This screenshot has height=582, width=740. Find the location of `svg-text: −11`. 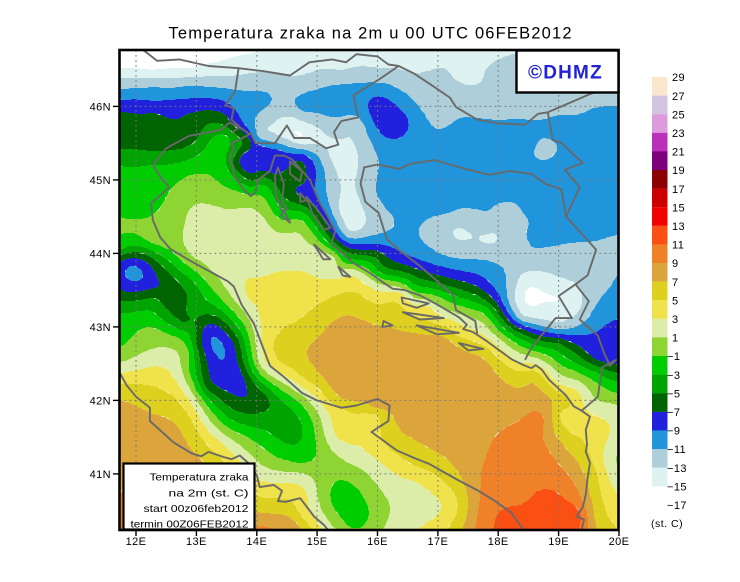

svg-text: −11 is located at coordinates (676, 450).